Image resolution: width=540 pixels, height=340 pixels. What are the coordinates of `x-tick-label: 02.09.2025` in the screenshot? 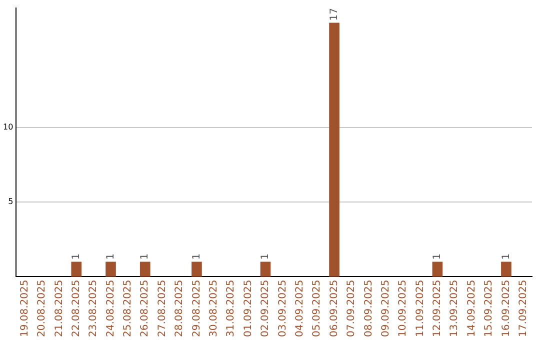 It's located at (266, 309).